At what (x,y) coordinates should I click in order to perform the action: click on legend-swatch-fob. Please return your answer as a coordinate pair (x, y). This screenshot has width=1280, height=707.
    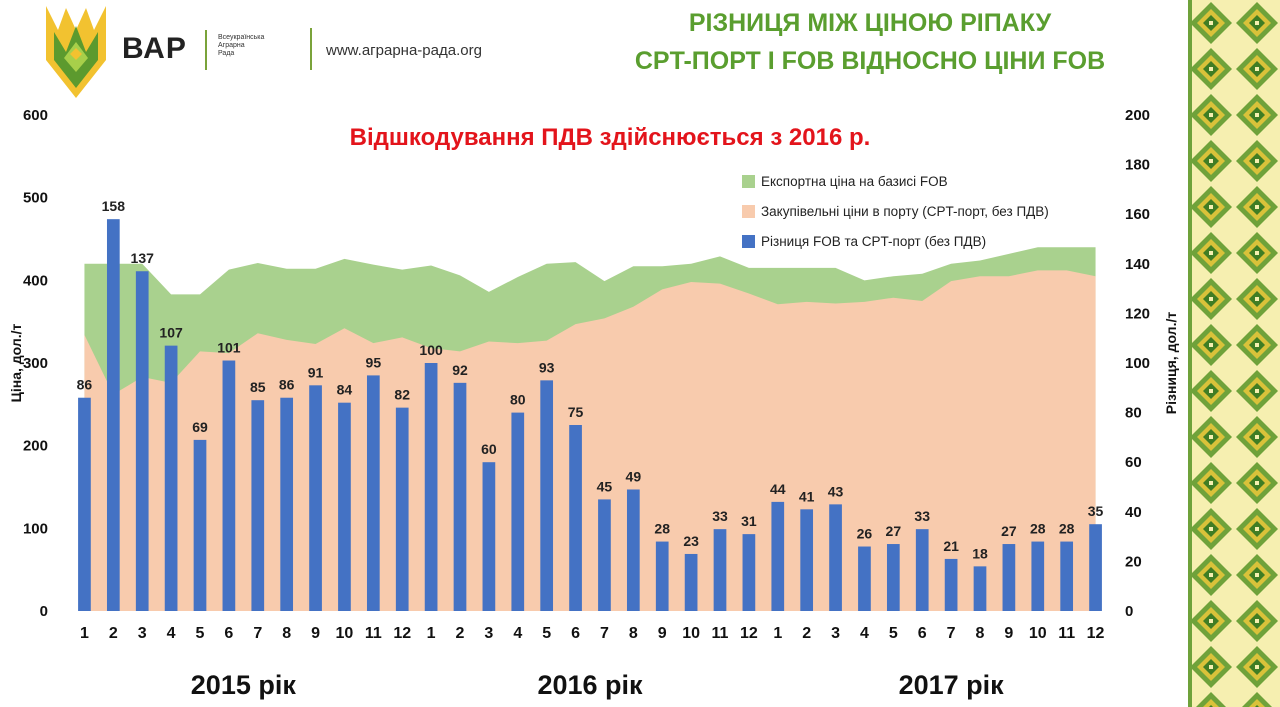
    Looking at the image, I should click on (748, 181).